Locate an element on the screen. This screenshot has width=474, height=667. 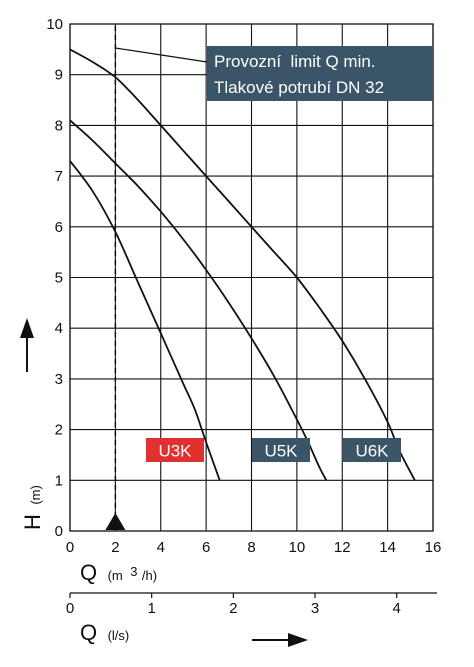
x2-axis-ticks: 0 1 2 3 4 is located at coordinates (233, 605).